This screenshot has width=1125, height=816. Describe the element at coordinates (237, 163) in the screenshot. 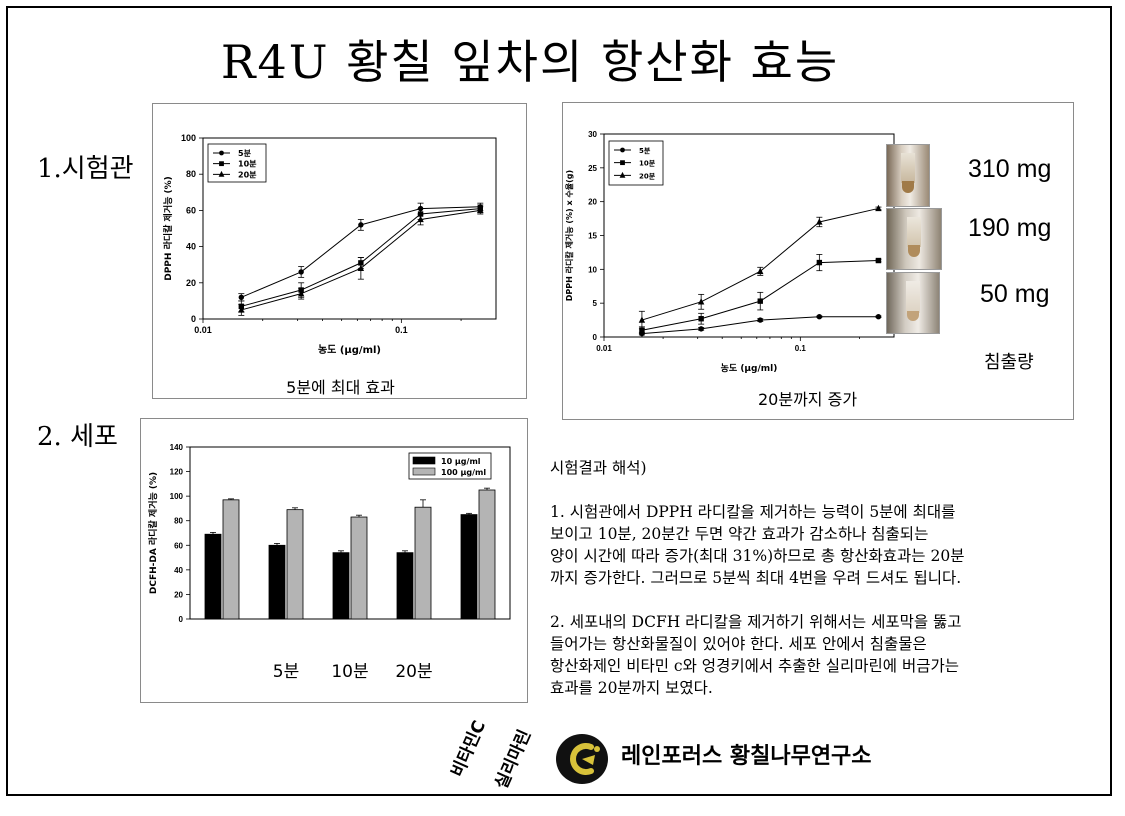

I see `legend-box` at that location.